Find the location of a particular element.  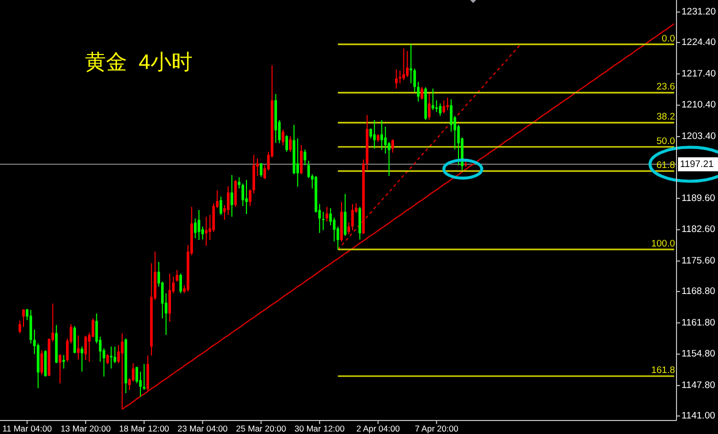

y-tick-label: 1189.60 is located at coordinates (699, 198).